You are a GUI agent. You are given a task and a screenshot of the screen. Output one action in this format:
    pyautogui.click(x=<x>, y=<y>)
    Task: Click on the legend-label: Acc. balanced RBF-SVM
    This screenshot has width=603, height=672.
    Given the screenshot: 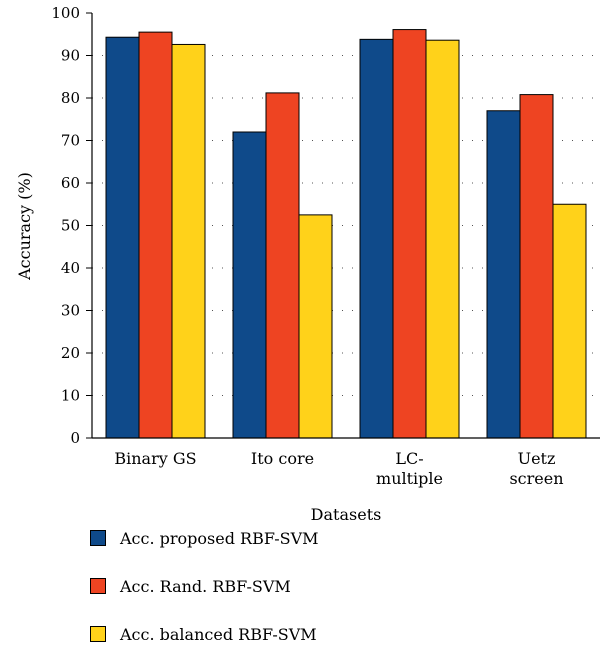 What is the action you would take?
    pyautogui.click(x=218, y=634)
    